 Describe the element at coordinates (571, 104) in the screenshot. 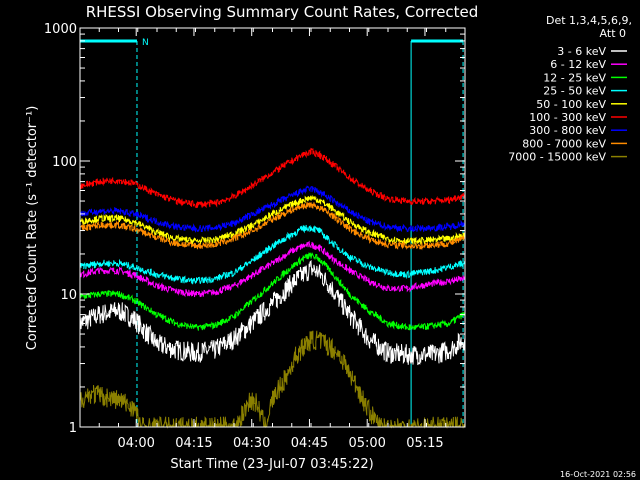

I see `legend-label-50-100kev: 50 - 100 keV` at that location.